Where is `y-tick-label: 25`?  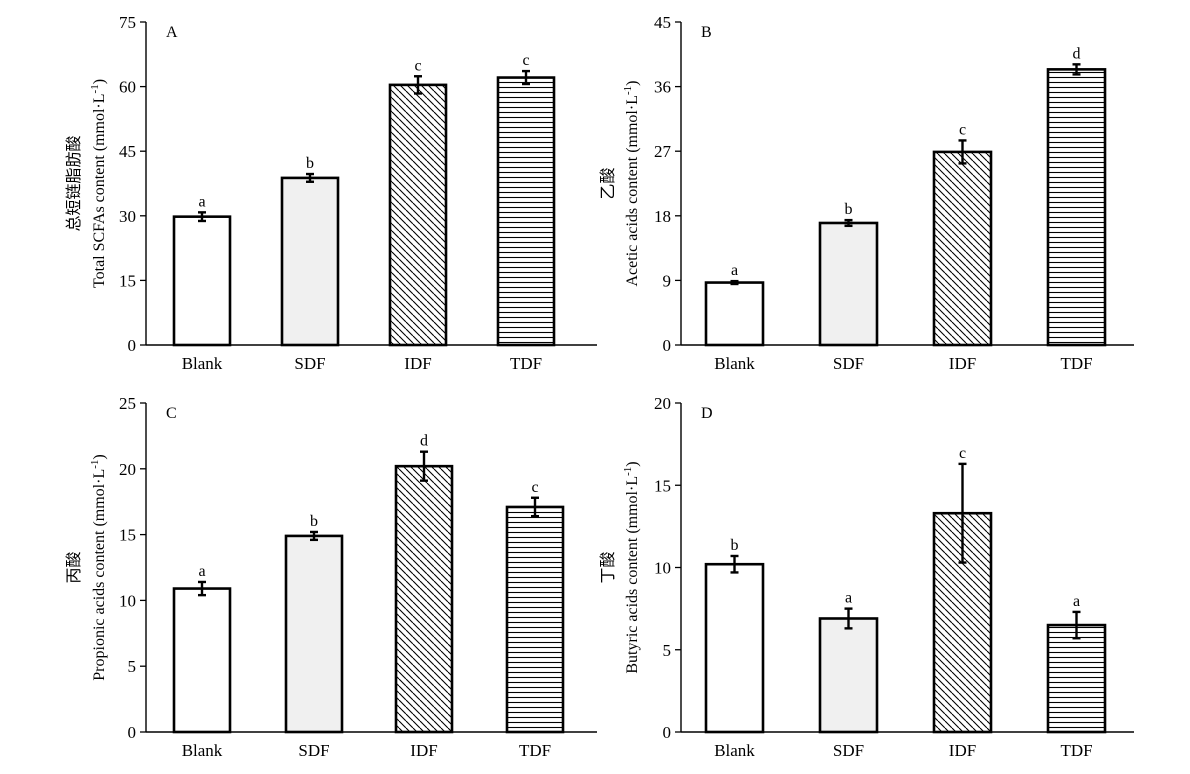
y-tick-label: 25 is located at coordinates (127, 403).